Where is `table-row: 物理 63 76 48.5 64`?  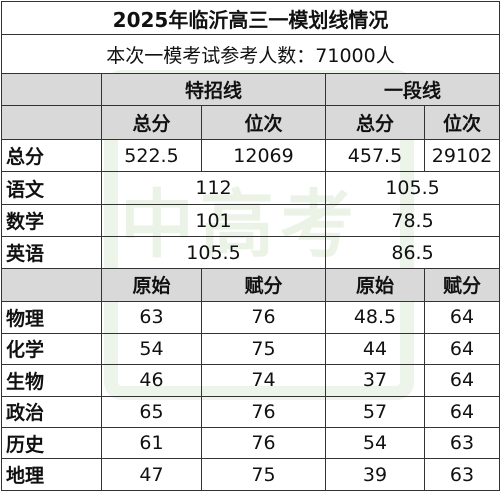 table-row: 物理 63 76 48.5 64 is located at coordinates (250, 317).